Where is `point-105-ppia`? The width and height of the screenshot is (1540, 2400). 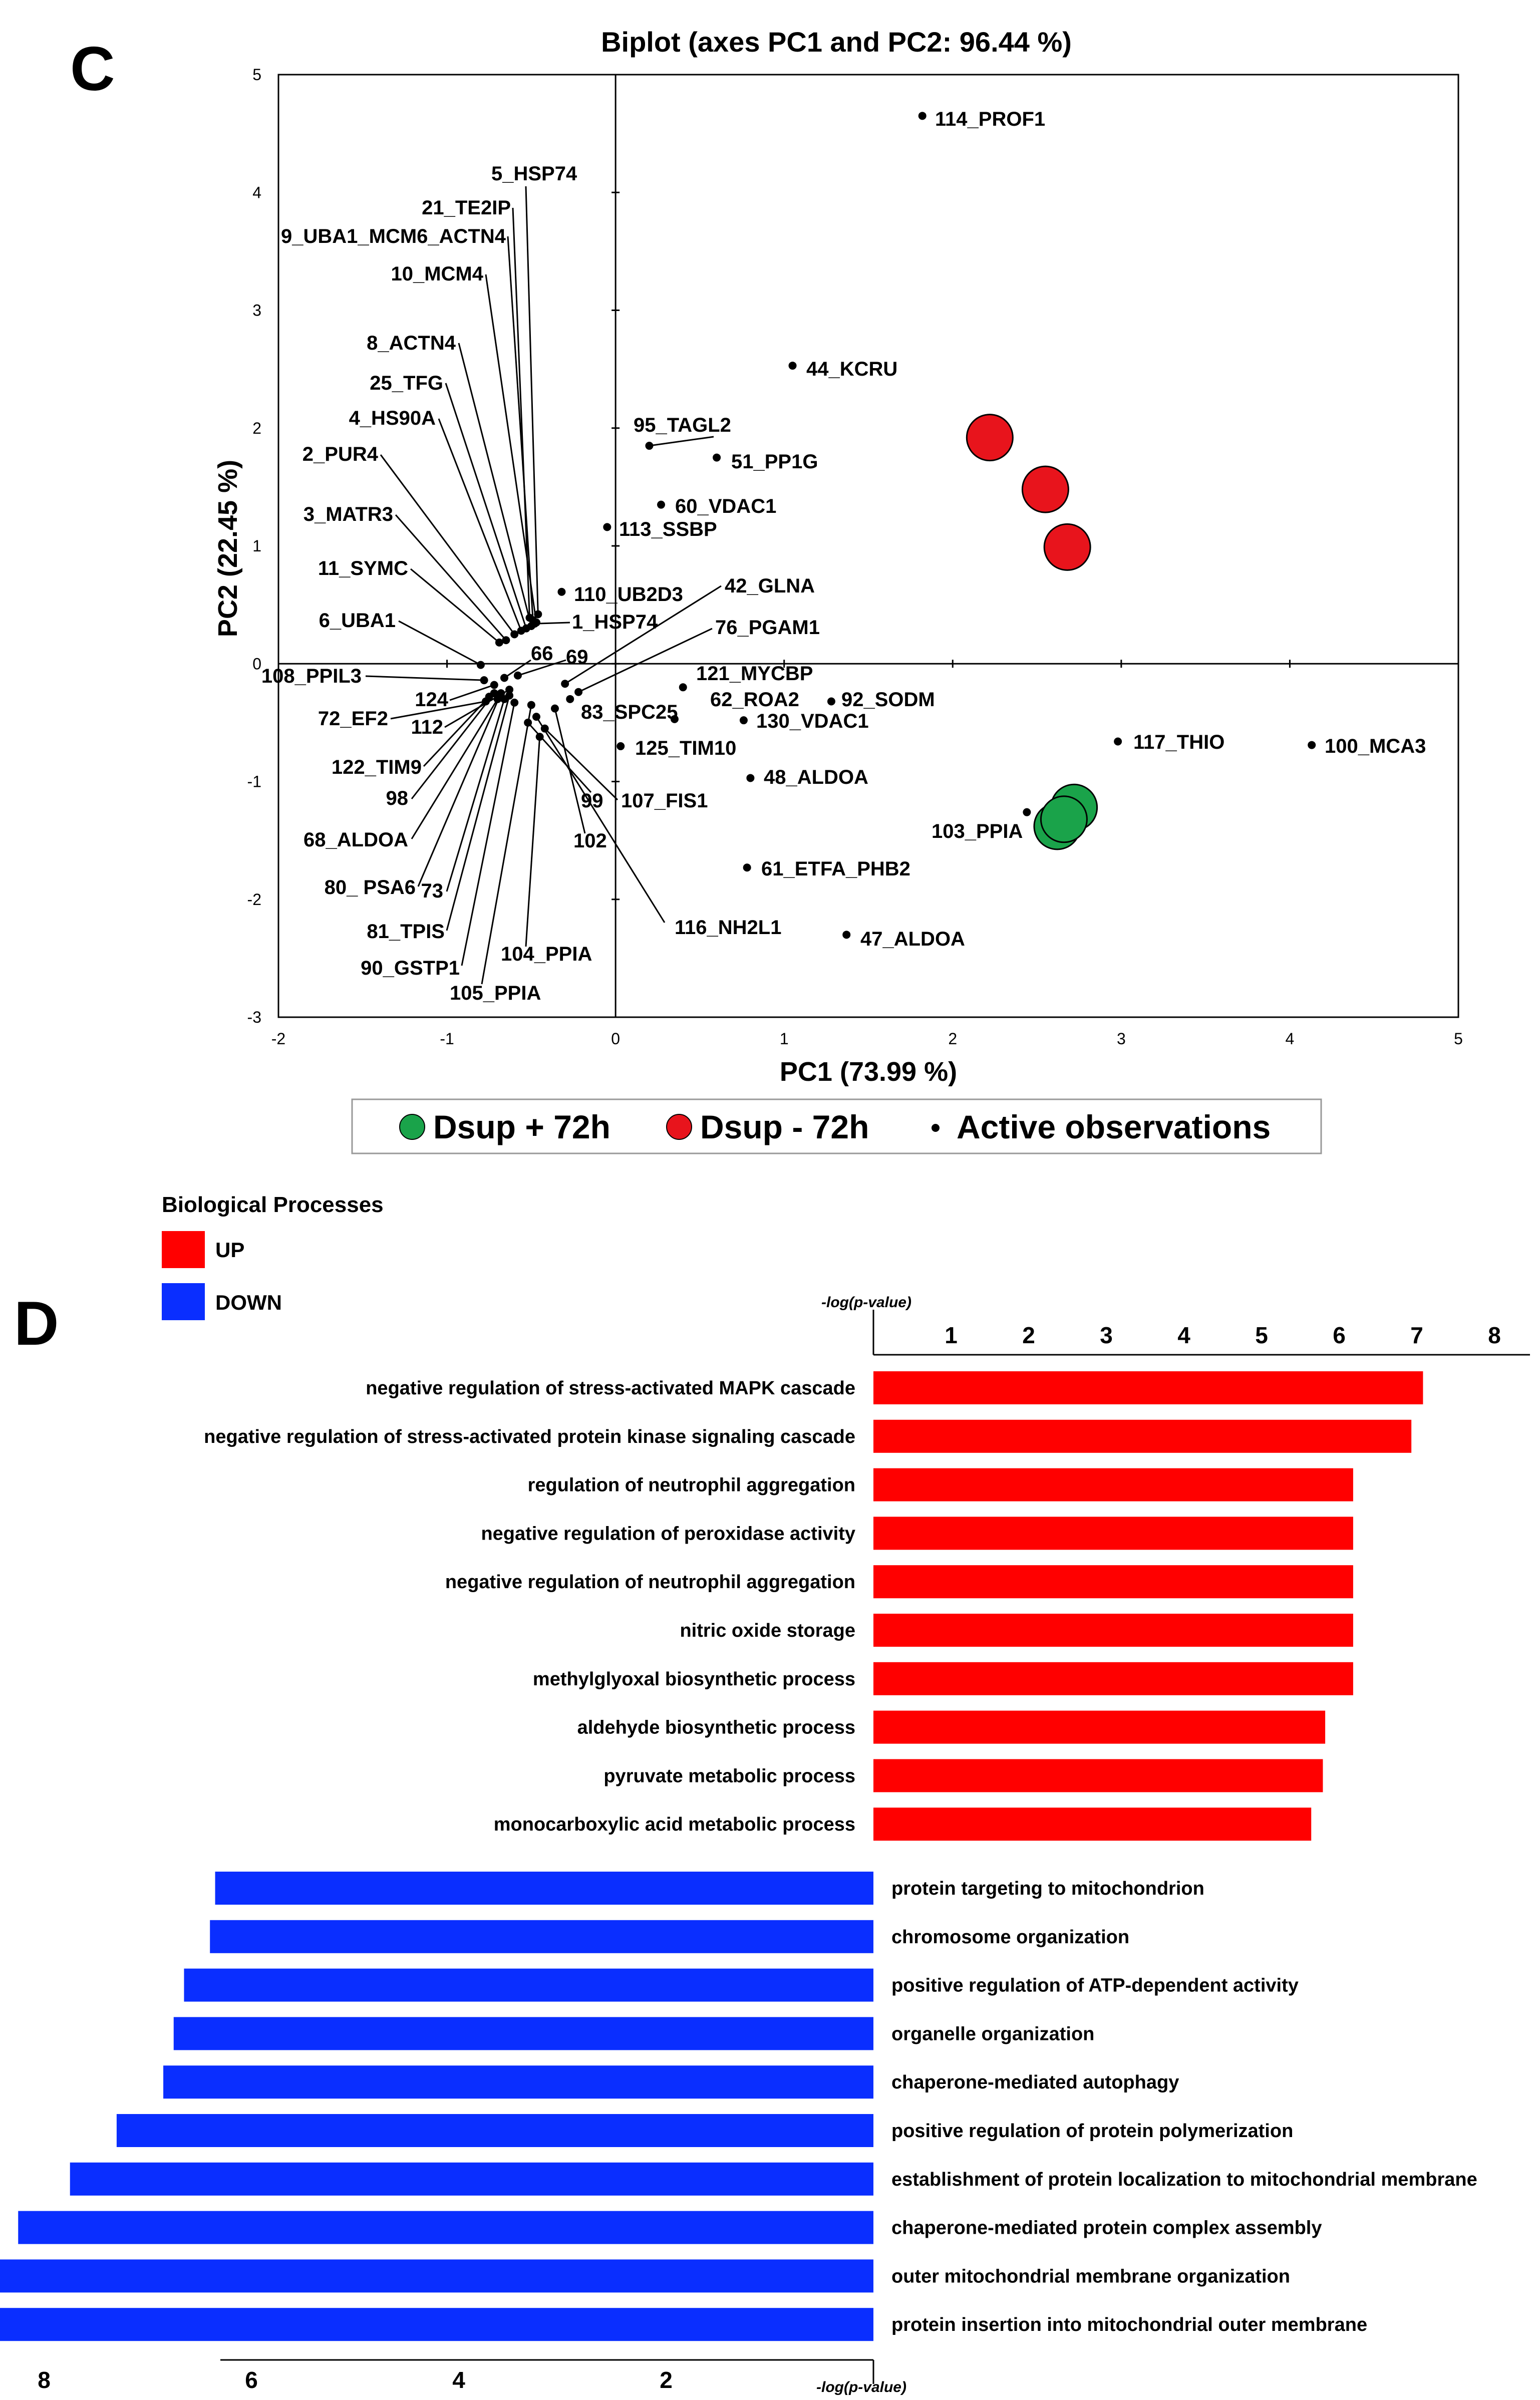
point-105-ppia is located at coordinates (531, 705).